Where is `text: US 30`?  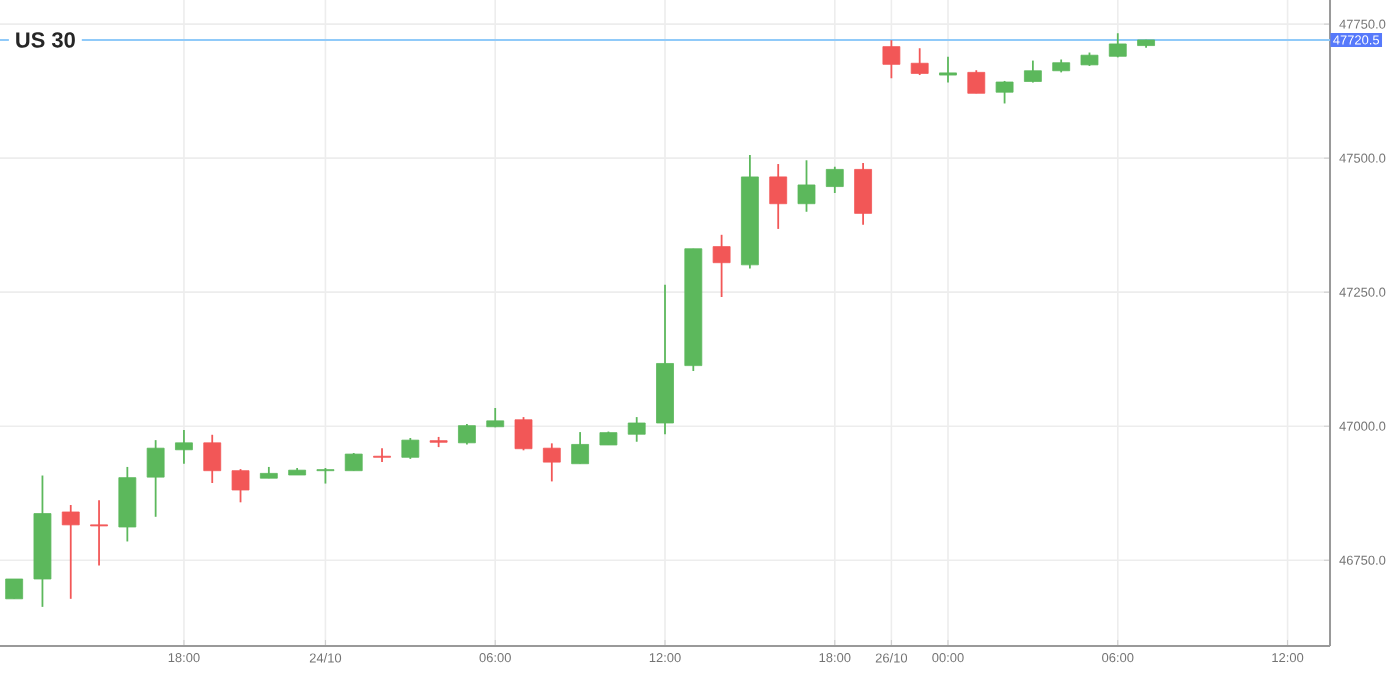 text: US 30 is located at coordinates (45, 40).